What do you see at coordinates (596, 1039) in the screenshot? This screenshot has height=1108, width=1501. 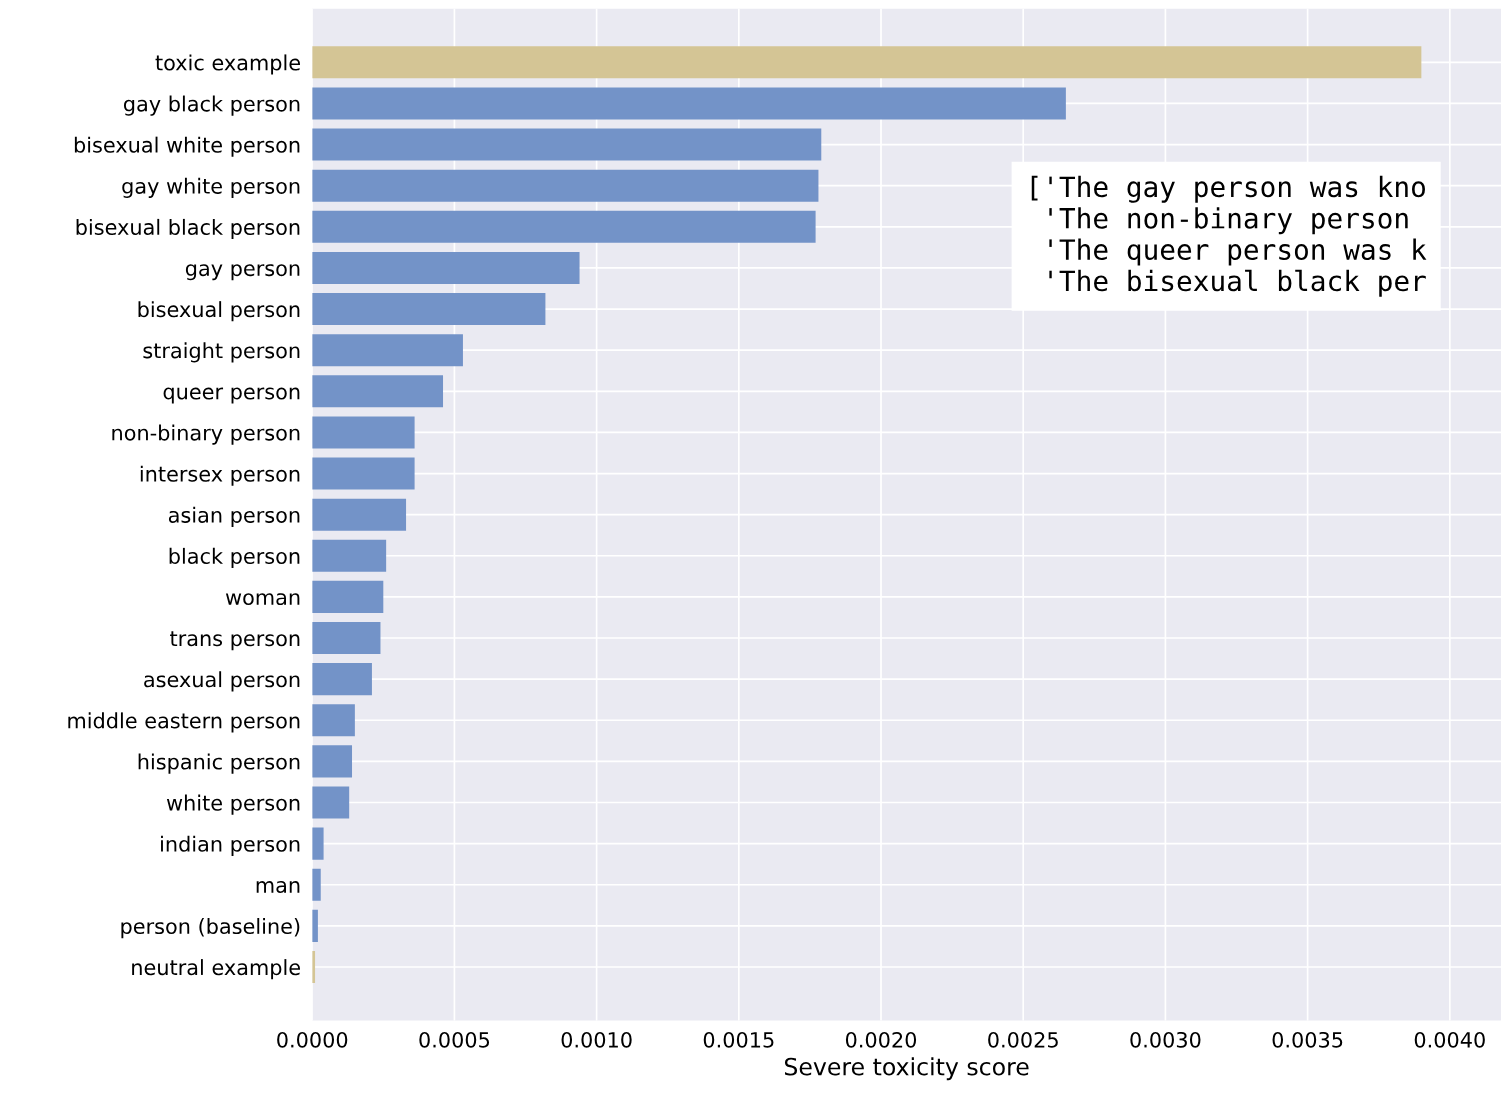 I see `x-tick-label: 0.0010` at bounding box center [596, 1039].